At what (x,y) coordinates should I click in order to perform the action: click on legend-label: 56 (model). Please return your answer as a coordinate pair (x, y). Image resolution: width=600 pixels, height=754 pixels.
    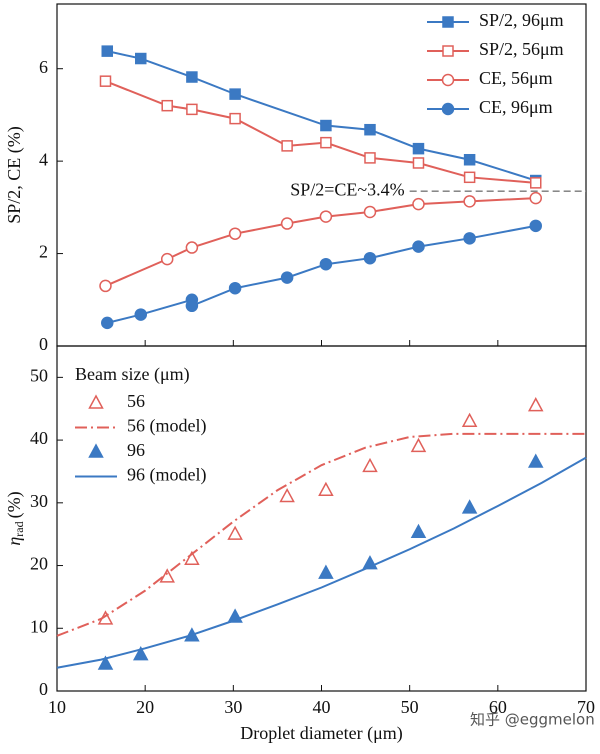
    Looking at the image, I should click on (166, 426).